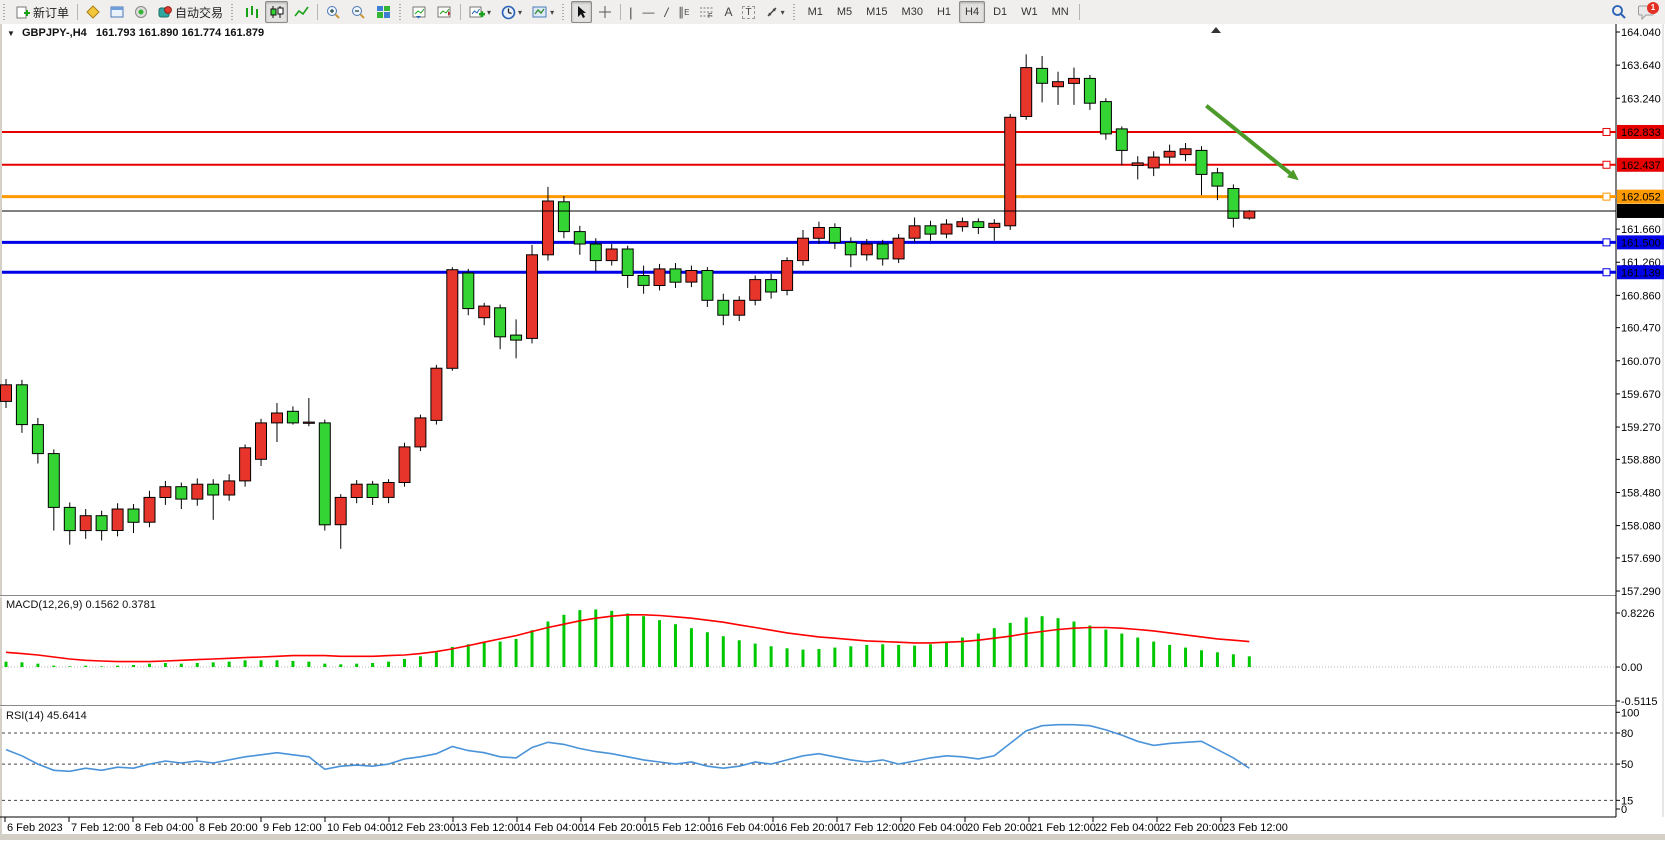 This screenshot has width=1665, height=845. What do you see at coordinates (1641, 493) in the screenshot?
I see `svg-text: 158.480` at bounding box center [1641, 493].